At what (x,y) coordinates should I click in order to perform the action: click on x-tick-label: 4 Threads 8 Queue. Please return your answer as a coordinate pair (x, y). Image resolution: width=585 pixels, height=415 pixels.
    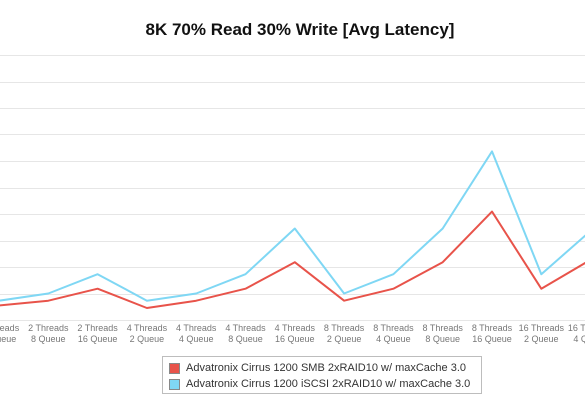
    Looking at the image, I should click on (245, 333).